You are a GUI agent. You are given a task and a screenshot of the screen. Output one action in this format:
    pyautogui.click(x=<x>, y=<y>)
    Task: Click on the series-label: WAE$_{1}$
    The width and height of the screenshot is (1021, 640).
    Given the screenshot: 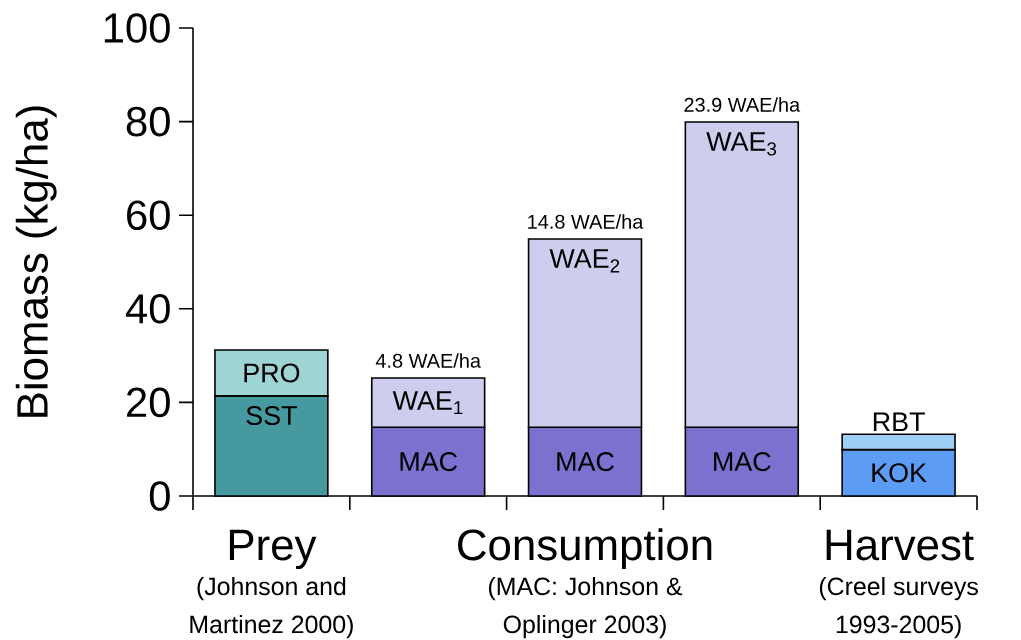 What is the action you would take?
    pyautogui.click(x=427, y=403)
    